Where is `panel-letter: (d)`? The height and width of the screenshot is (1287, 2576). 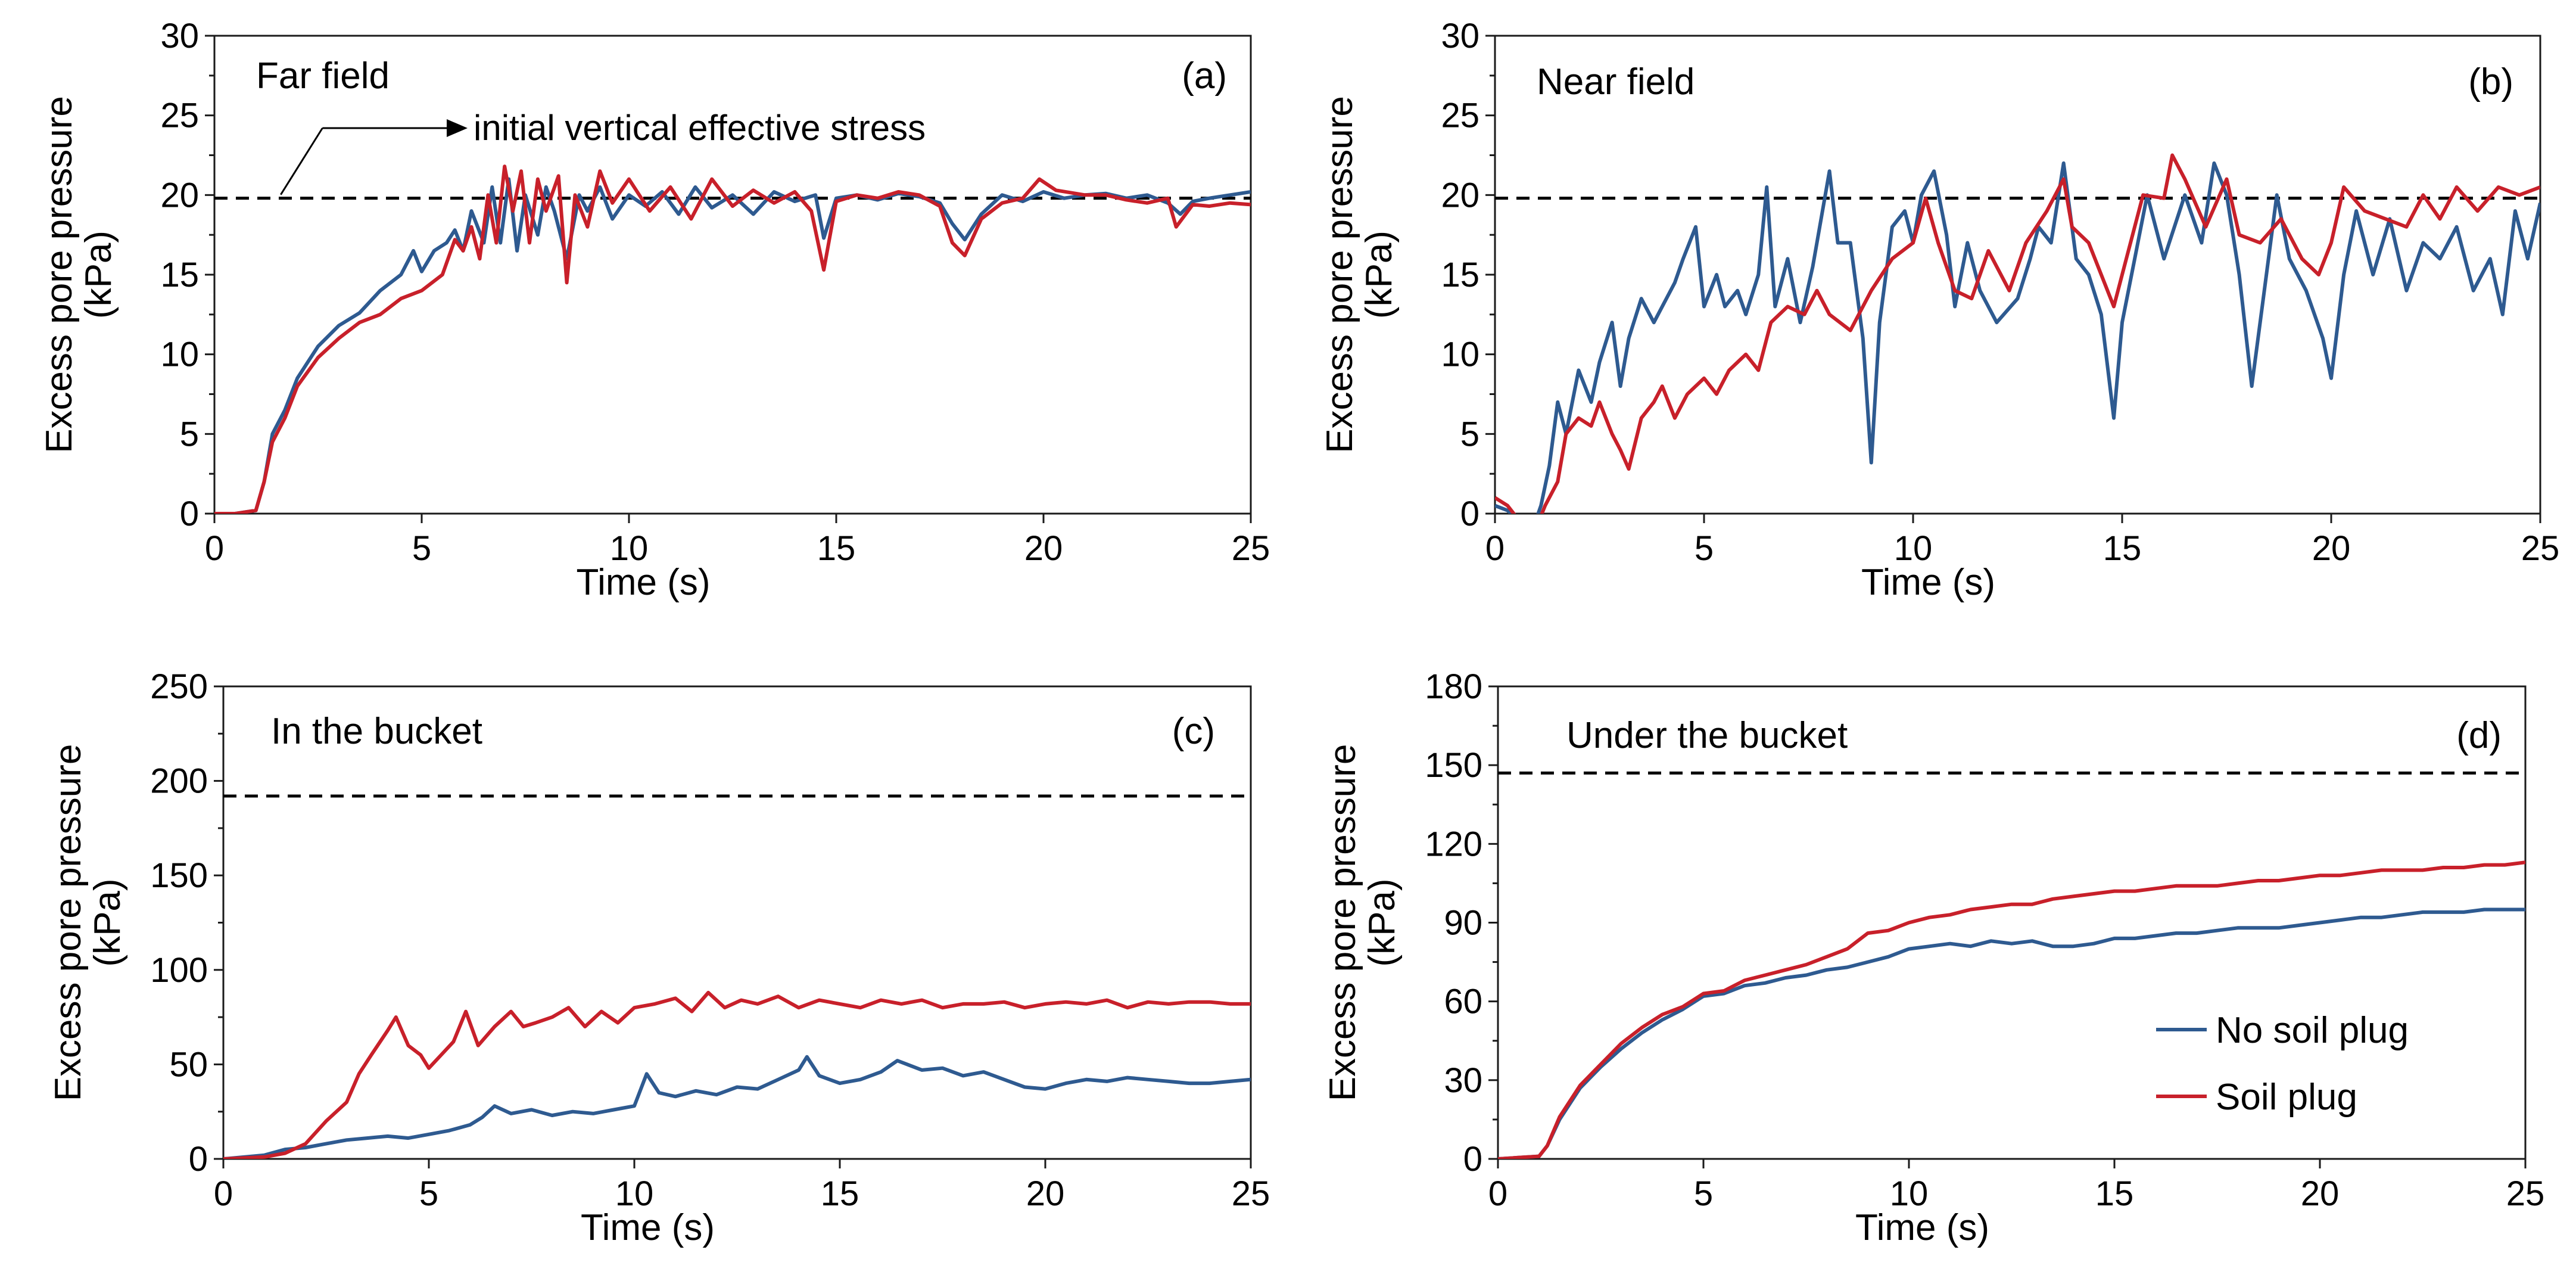 panel-letter: (d) is located at coordinates (2479, 735).